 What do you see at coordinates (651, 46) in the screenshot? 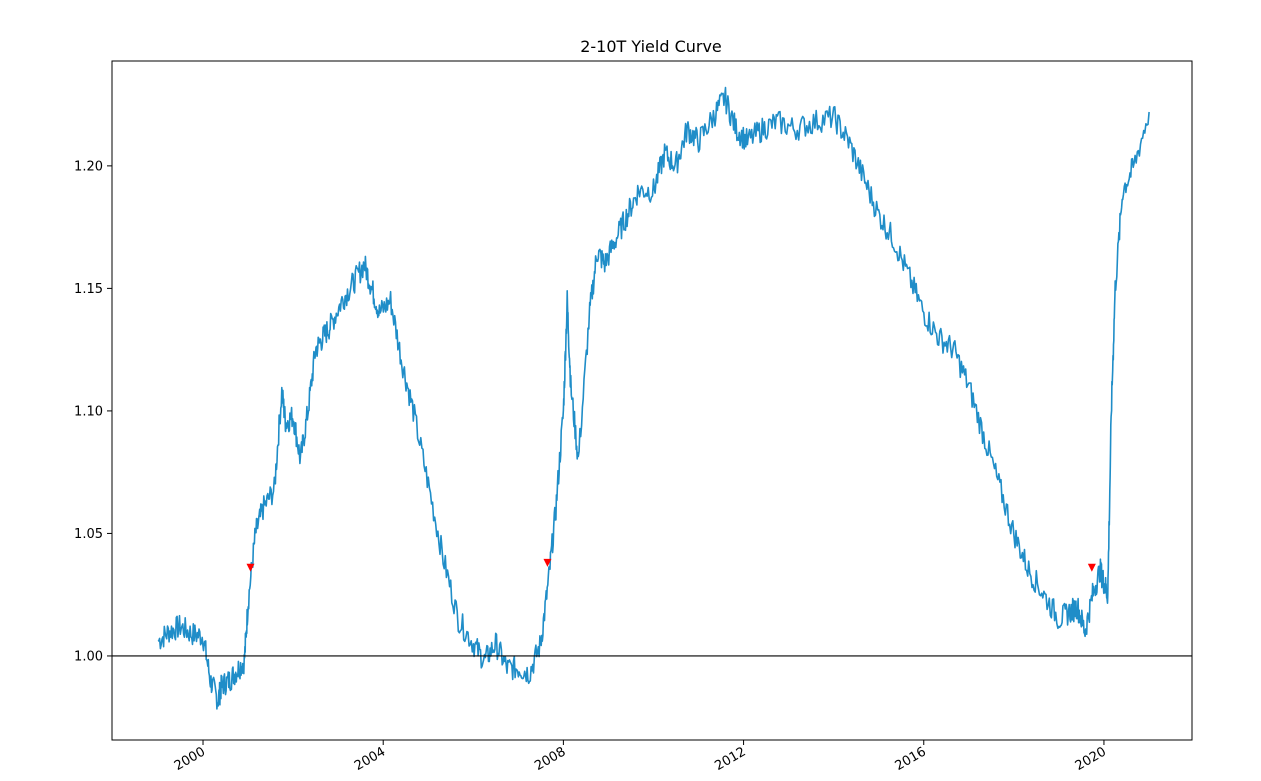
I see `chart-title: 2-10T Yield Curve` at bounding box center [651, 46].